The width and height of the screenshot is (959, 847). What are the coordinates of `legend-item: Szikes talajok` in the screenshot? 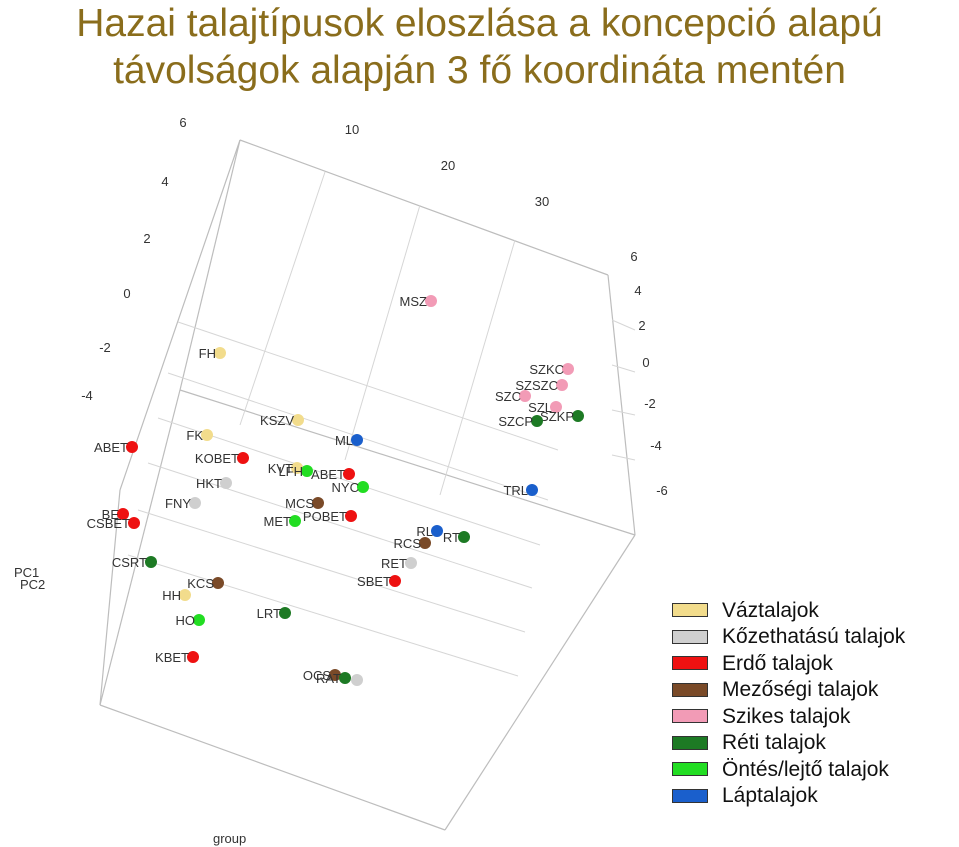 It's located at (788, 716).